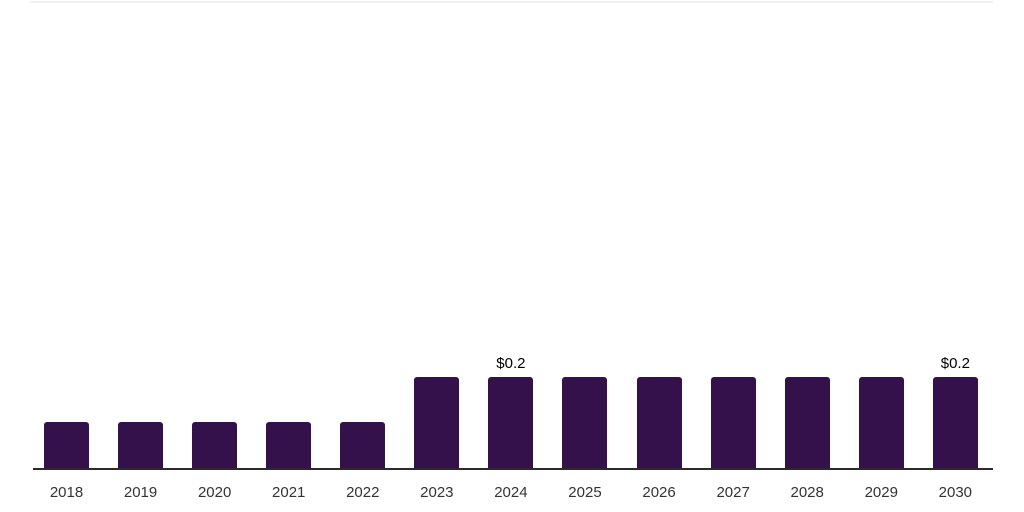 Image resolution: width=1024 pixels, height=512 pixels. What do you see at coordinates (733, 492) in the screenshot?
I see `x-tick-label-2027: 2027` at bounding box center [733, 492].